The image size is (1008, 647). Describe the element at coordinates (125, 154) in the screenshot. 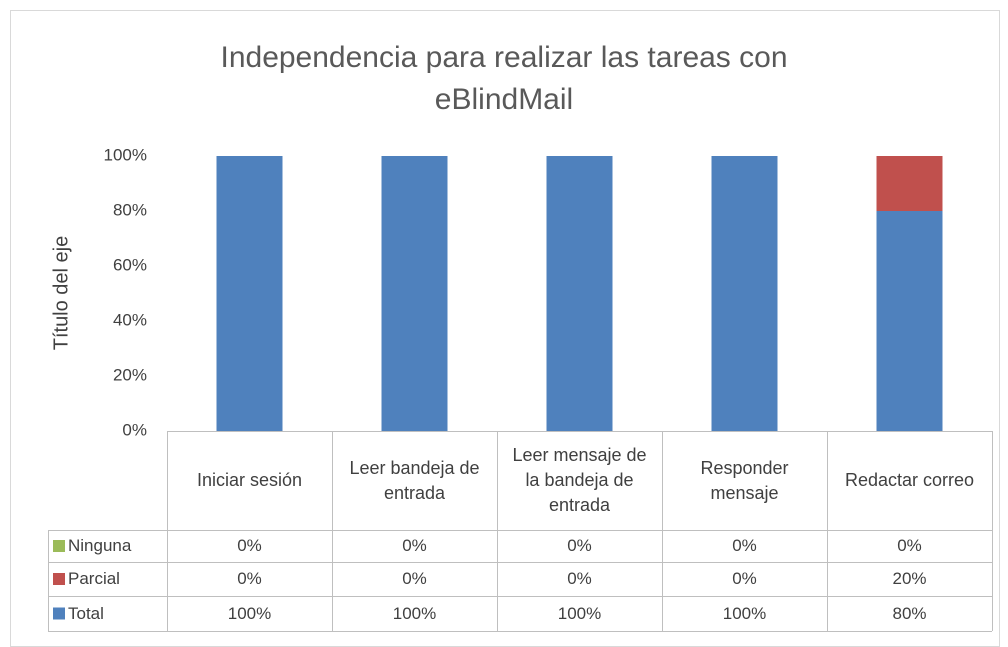

I see `y-tick-label: 100%` at that location.